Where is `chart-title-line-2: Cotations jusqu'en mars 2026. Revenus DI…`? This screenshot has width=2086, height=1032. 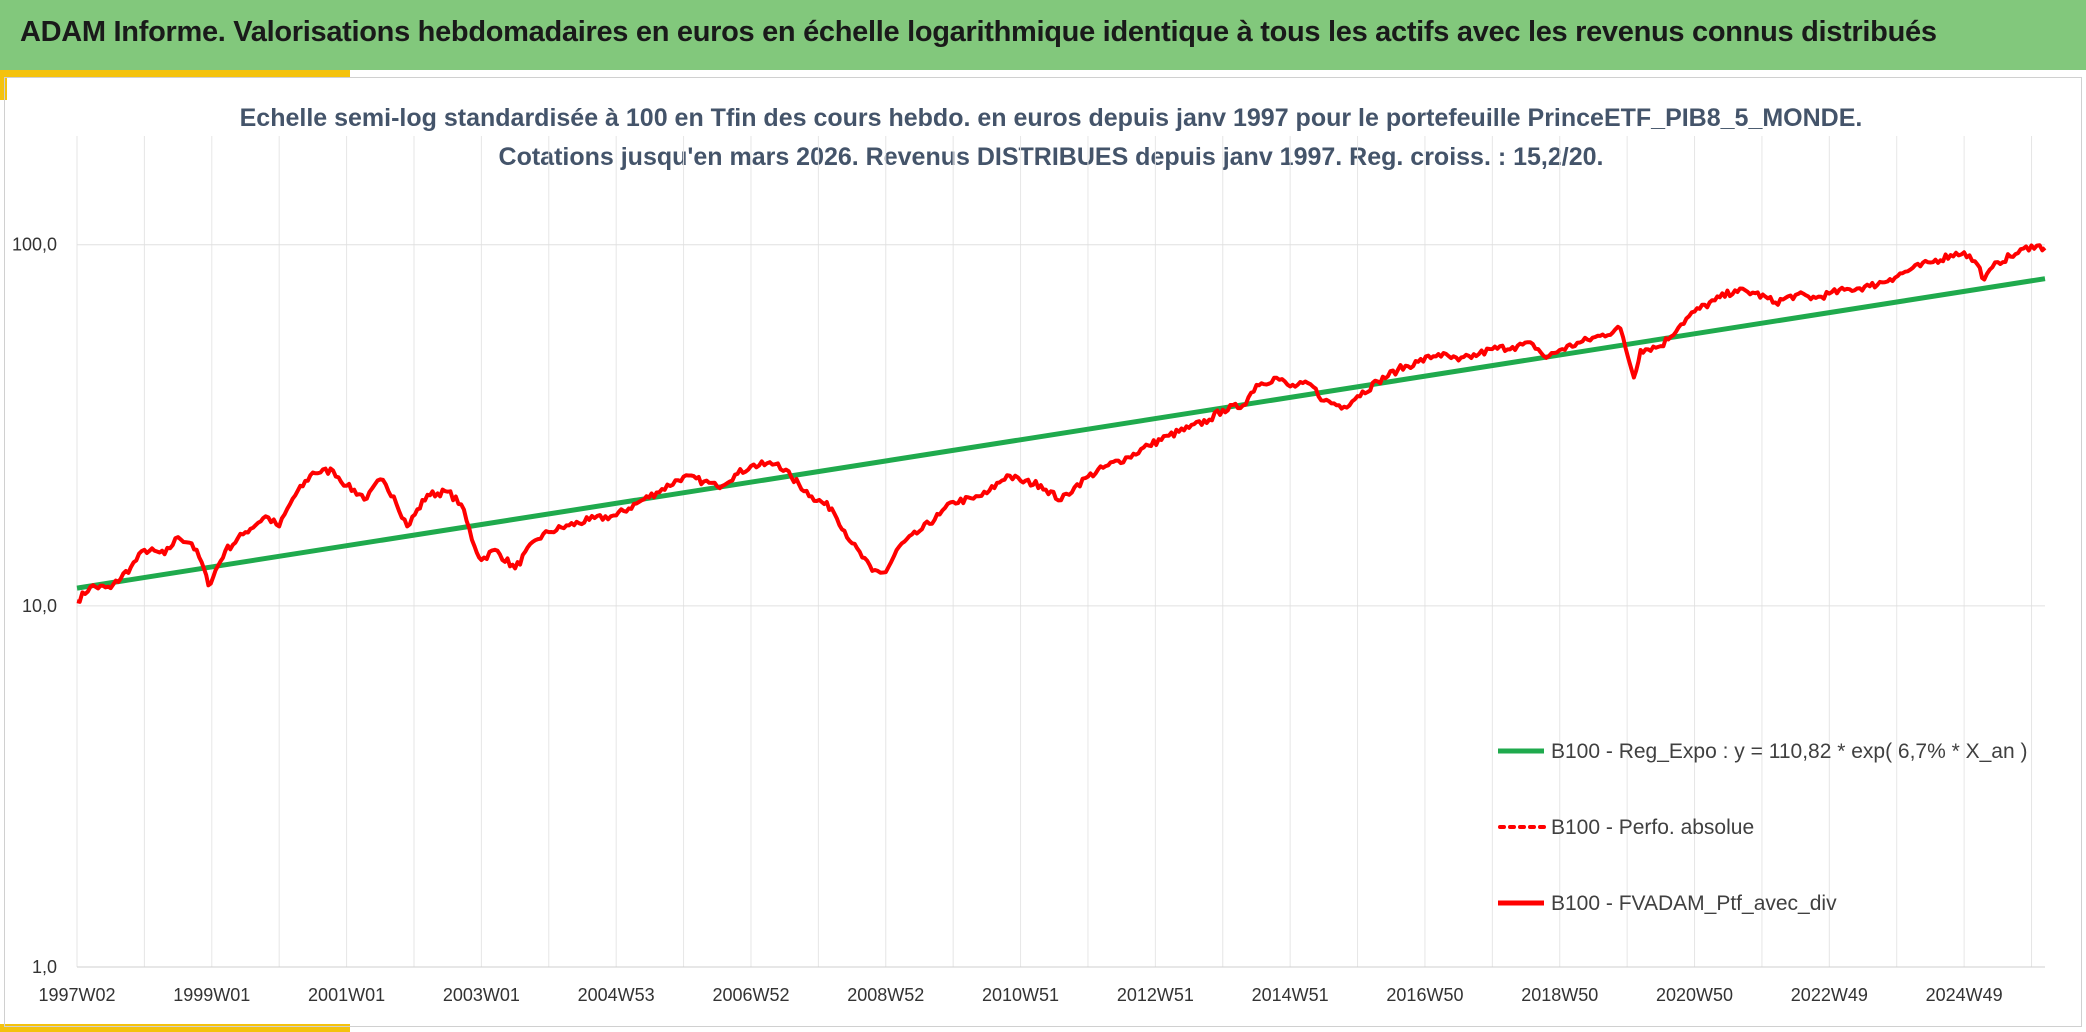
chart-title-line-2: Cotations jusqu'en mars 2026. Revenus DI… is located at coordinates (1051, 157).